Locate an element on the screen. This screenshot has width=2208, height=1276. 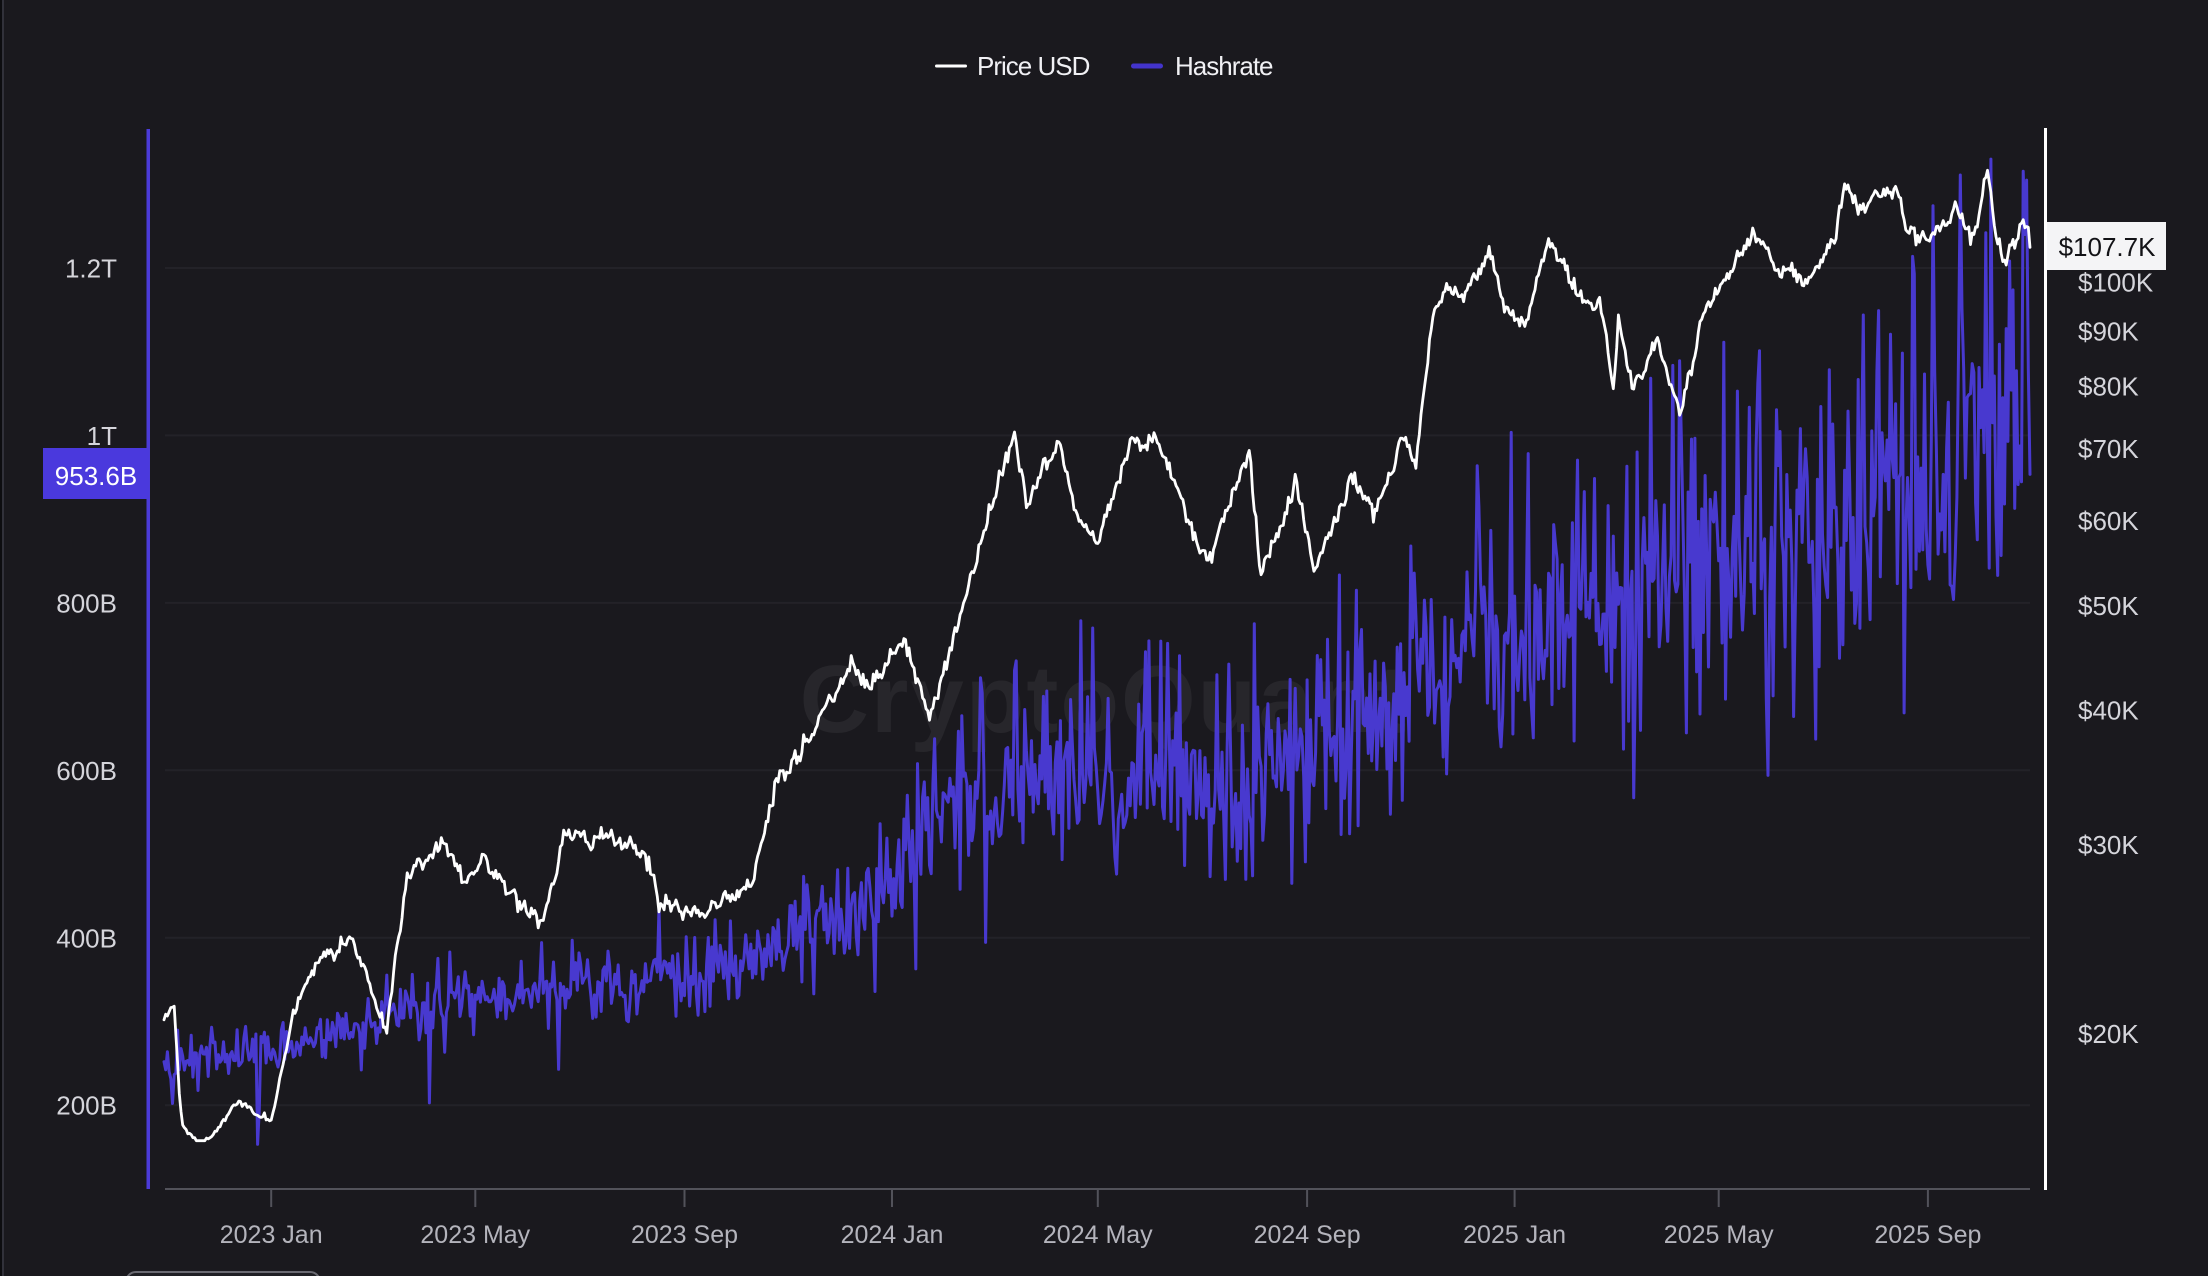
svg-text: 800B is located at coordinates (86, 603).